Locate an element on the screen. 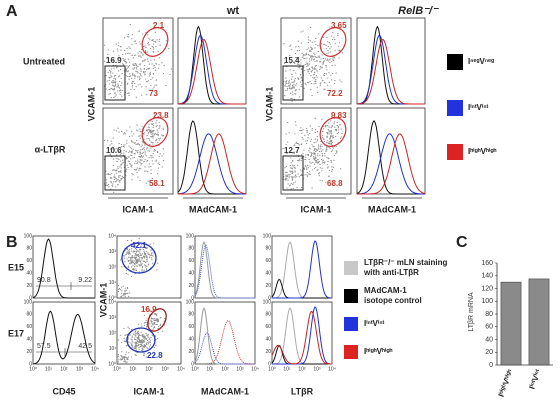 This screenshot has height=408, width=560. legend-label: MAdCAM-1 isotope control is located at coordinates (393, 295).